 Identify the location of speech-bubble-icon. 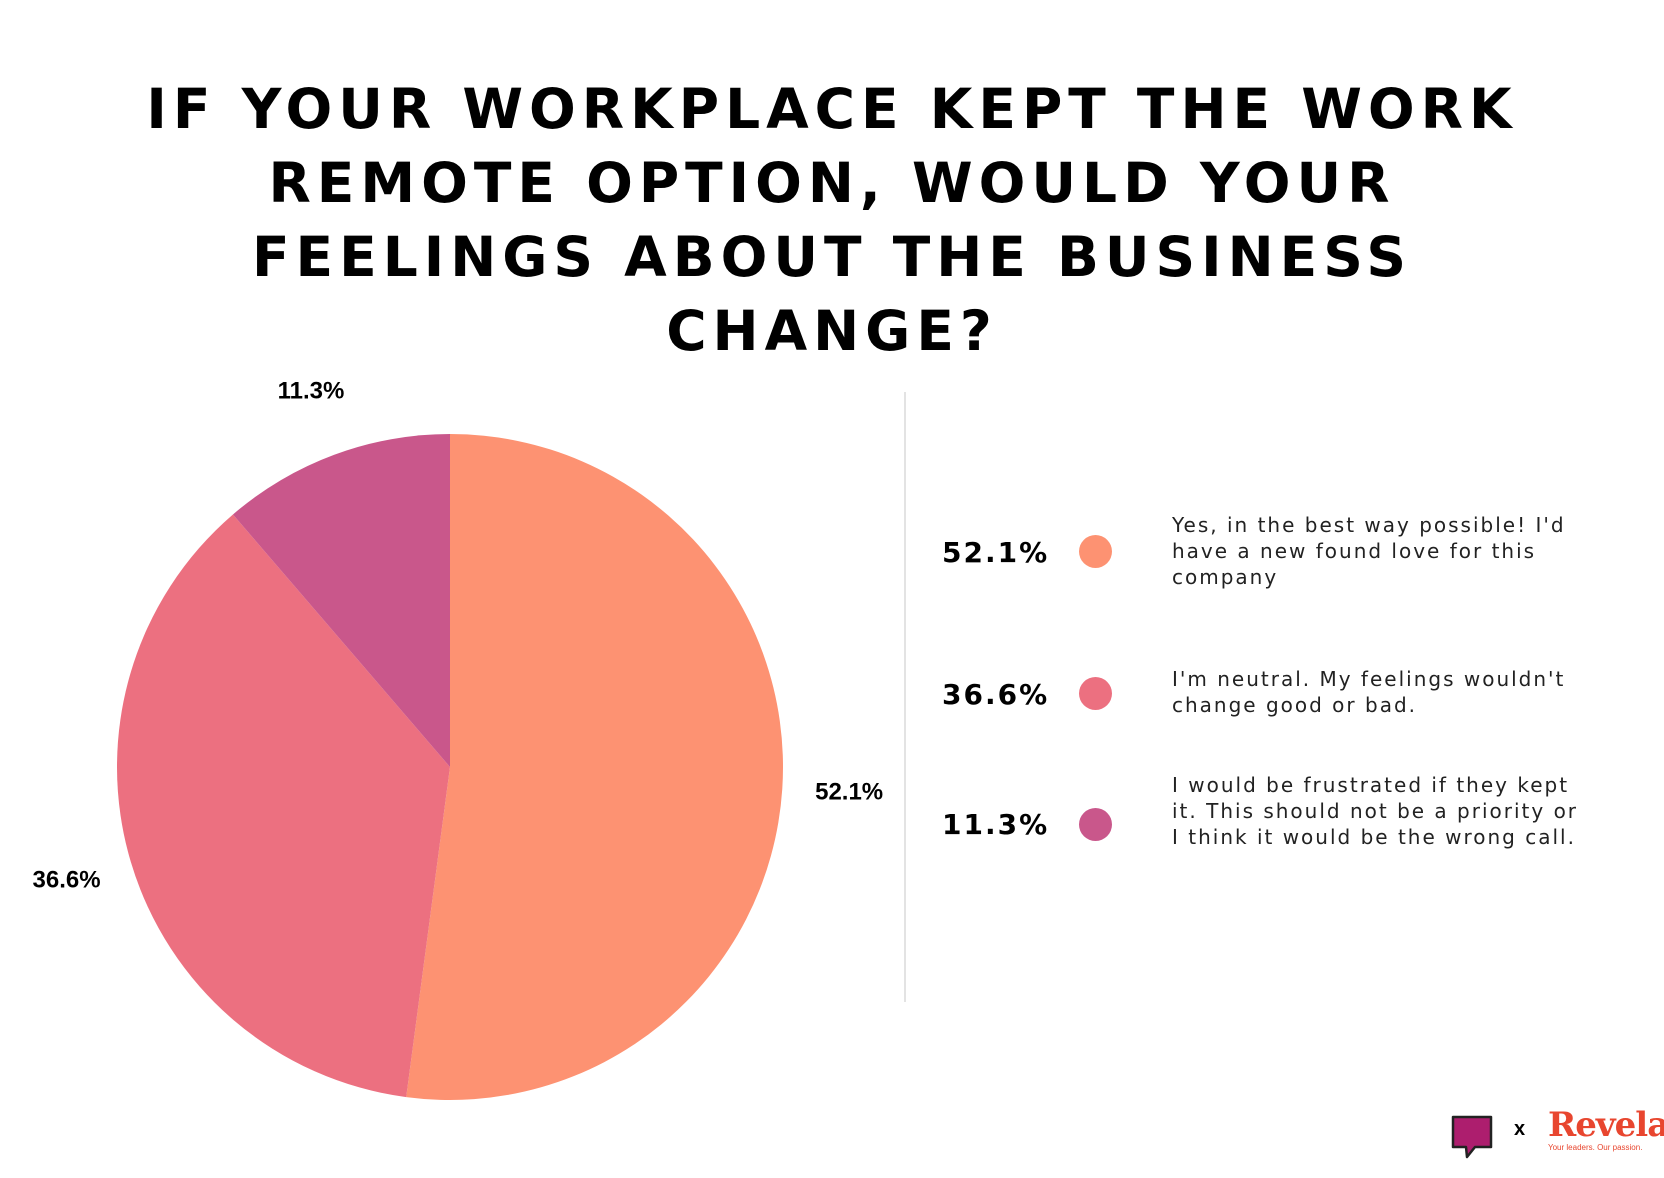
(1472, 1137).